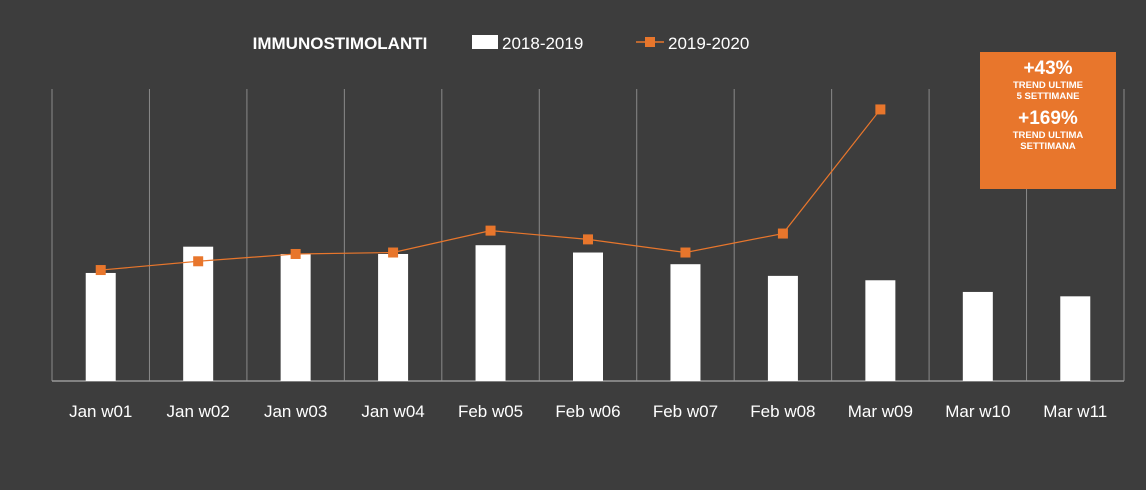 The image size is (1146, 490). Describe the element at coordinates (100, 411) in the screenshot. I see `x-tick-label: Jan w01` at that location.